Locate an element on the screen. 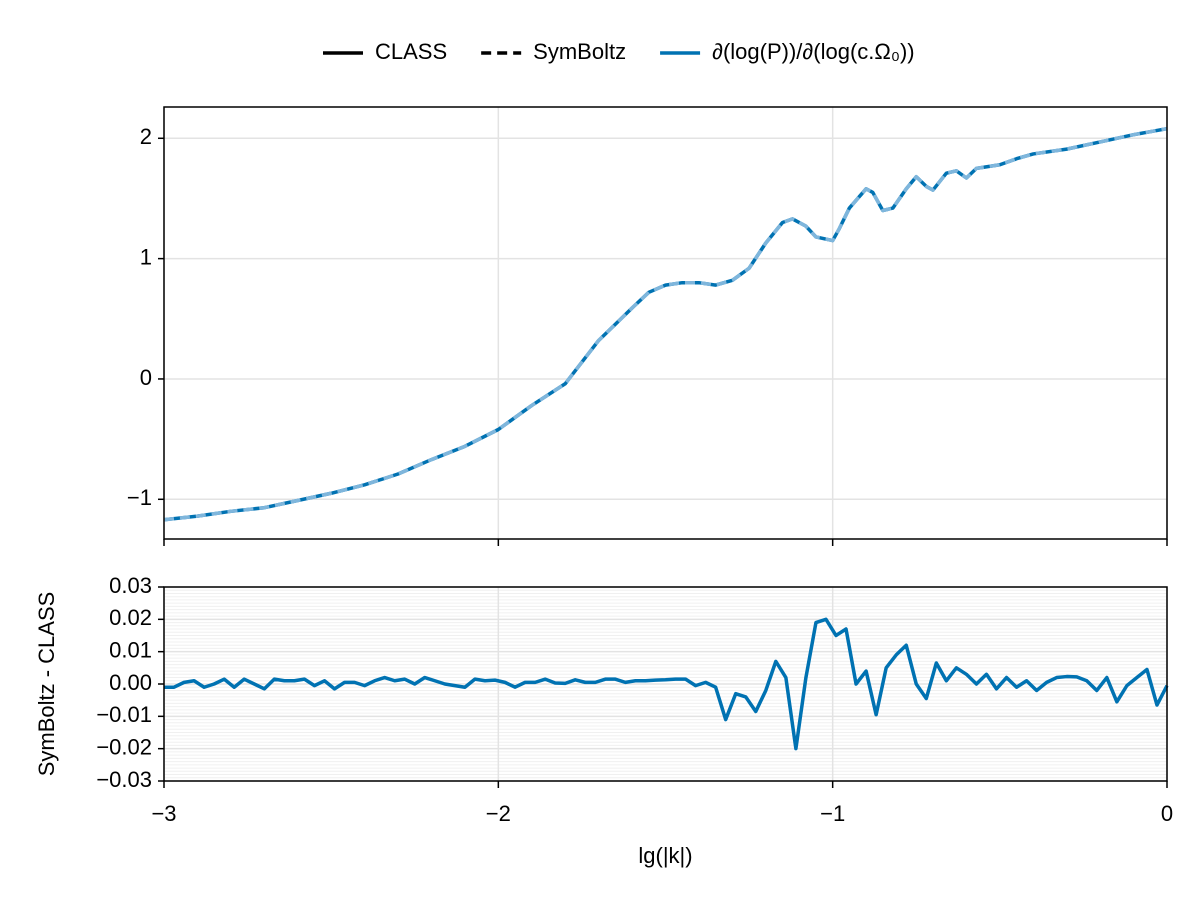  x-axis-label: lg(|k|) is located at coordinates (665, 855).